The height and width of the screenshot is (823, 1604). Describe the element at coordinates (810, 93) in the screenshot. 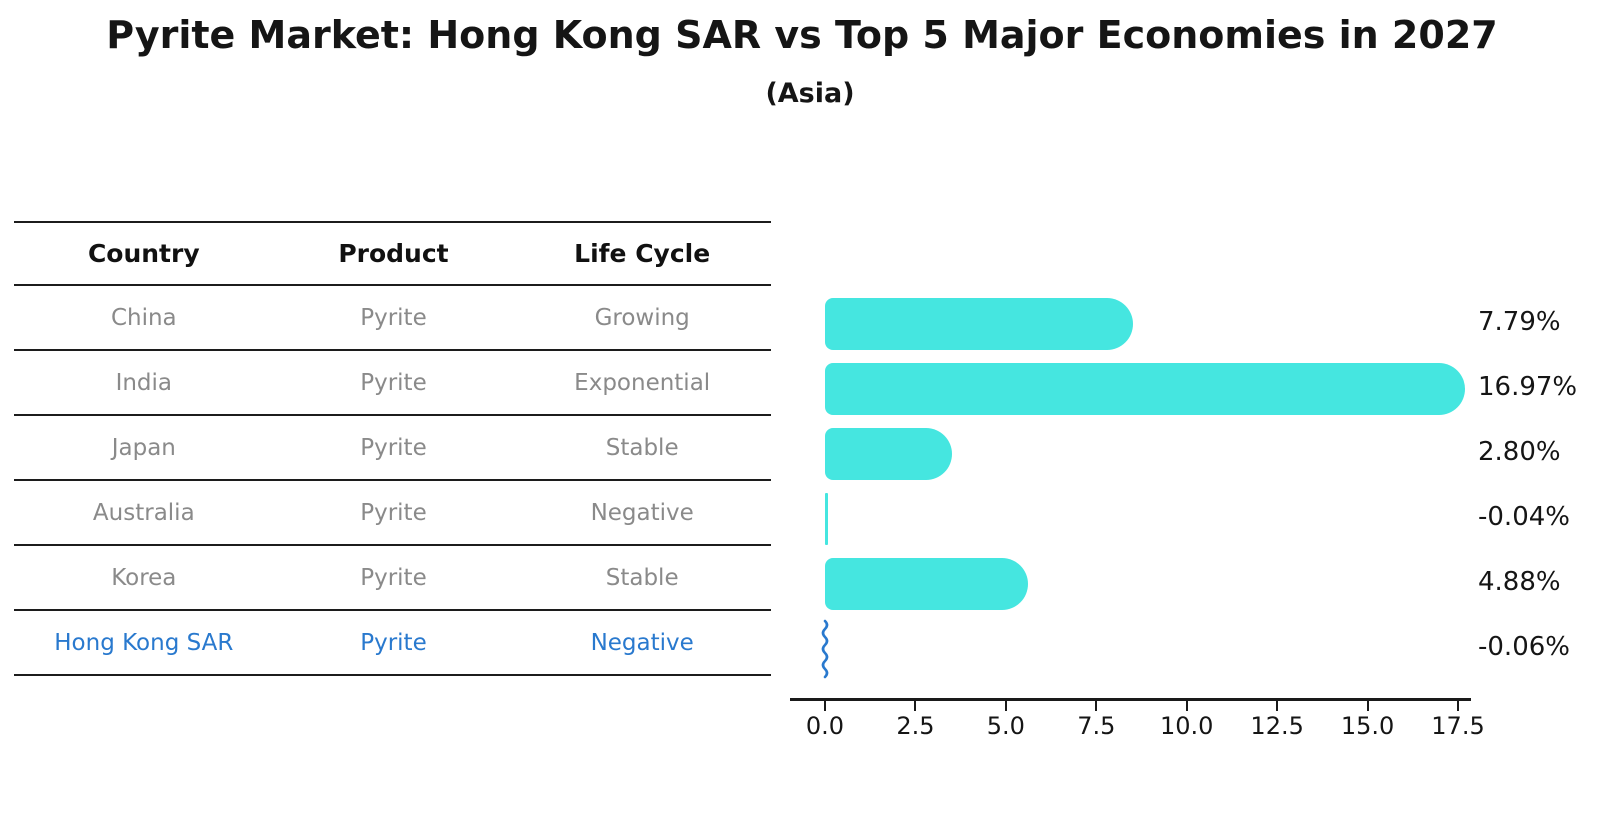

I see `chart-subtitle: (Asia)` at that location.